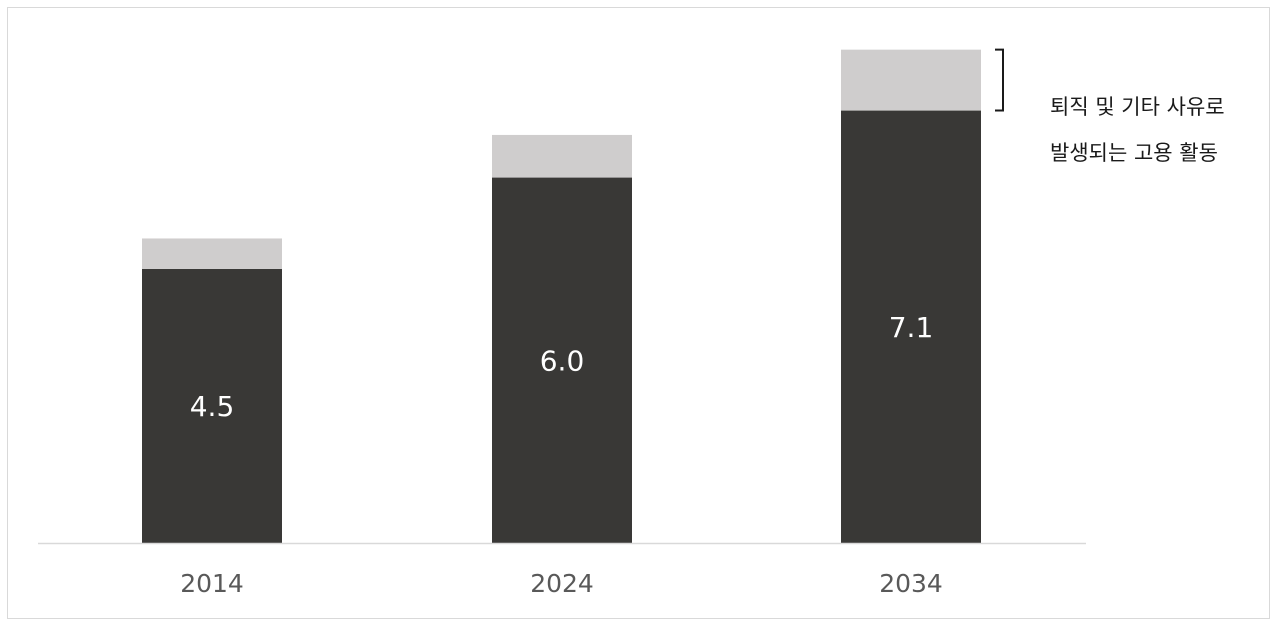 This screenshot has width=1280, height=627. What do you see at coordinates (999, 80) in the screenshot?
I see `annotation-bracket` at bounding box center [999, 80].